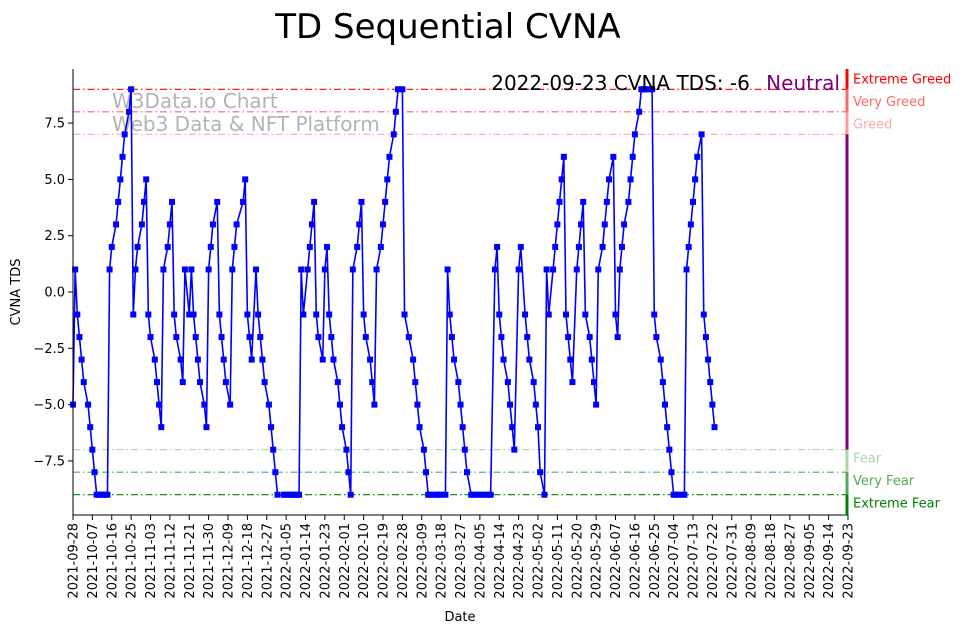 The image size is (967, 633). I want to click on x-tick-label: 2022-05-02, so click(539, 561).